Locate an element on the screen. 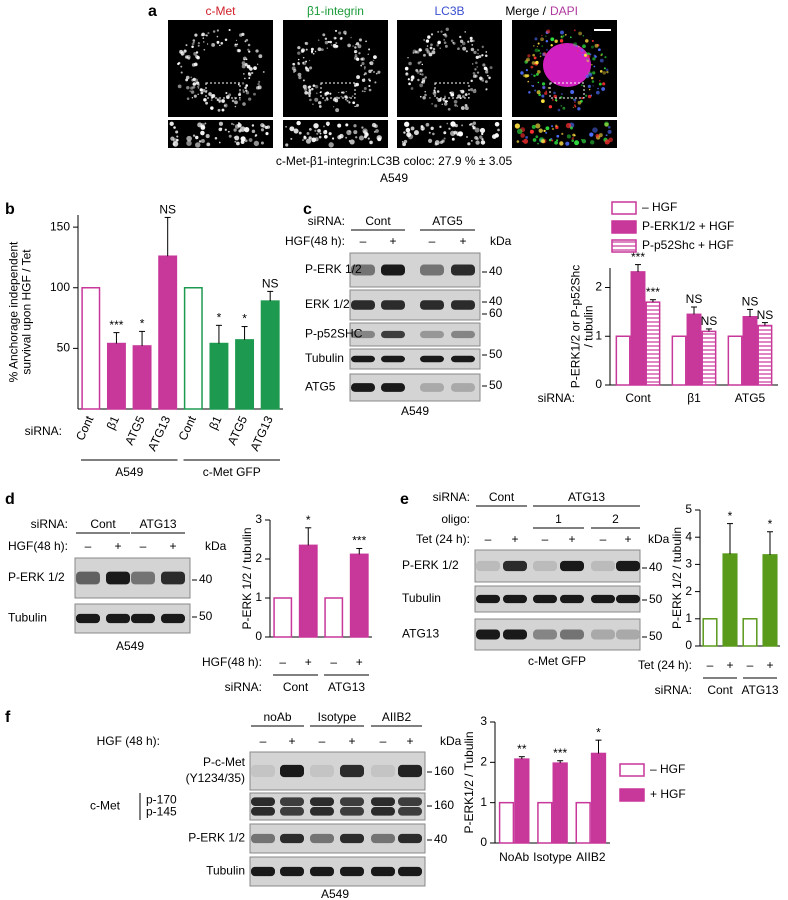 The width and height of the screenshot is (788, 900). nucleus-stain is located at coordinates (567, 65).